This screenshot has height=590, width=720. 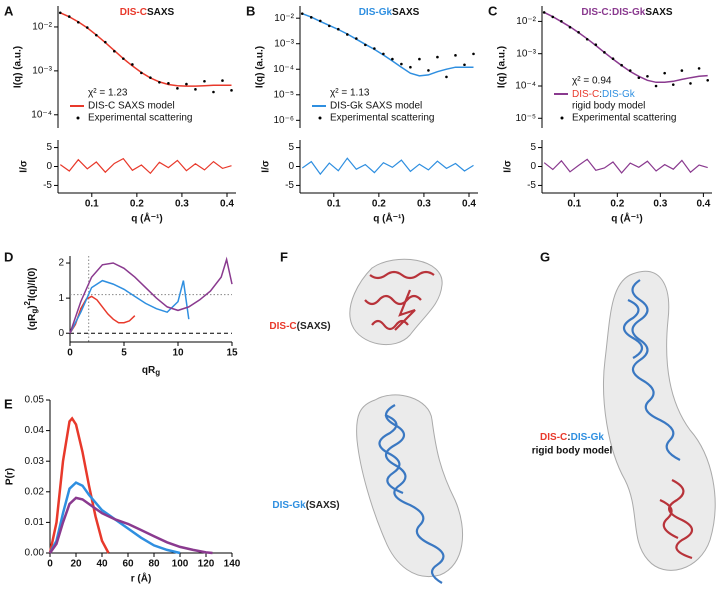 I want to click on y-tick-label: 5, so click(x=49, y=147).